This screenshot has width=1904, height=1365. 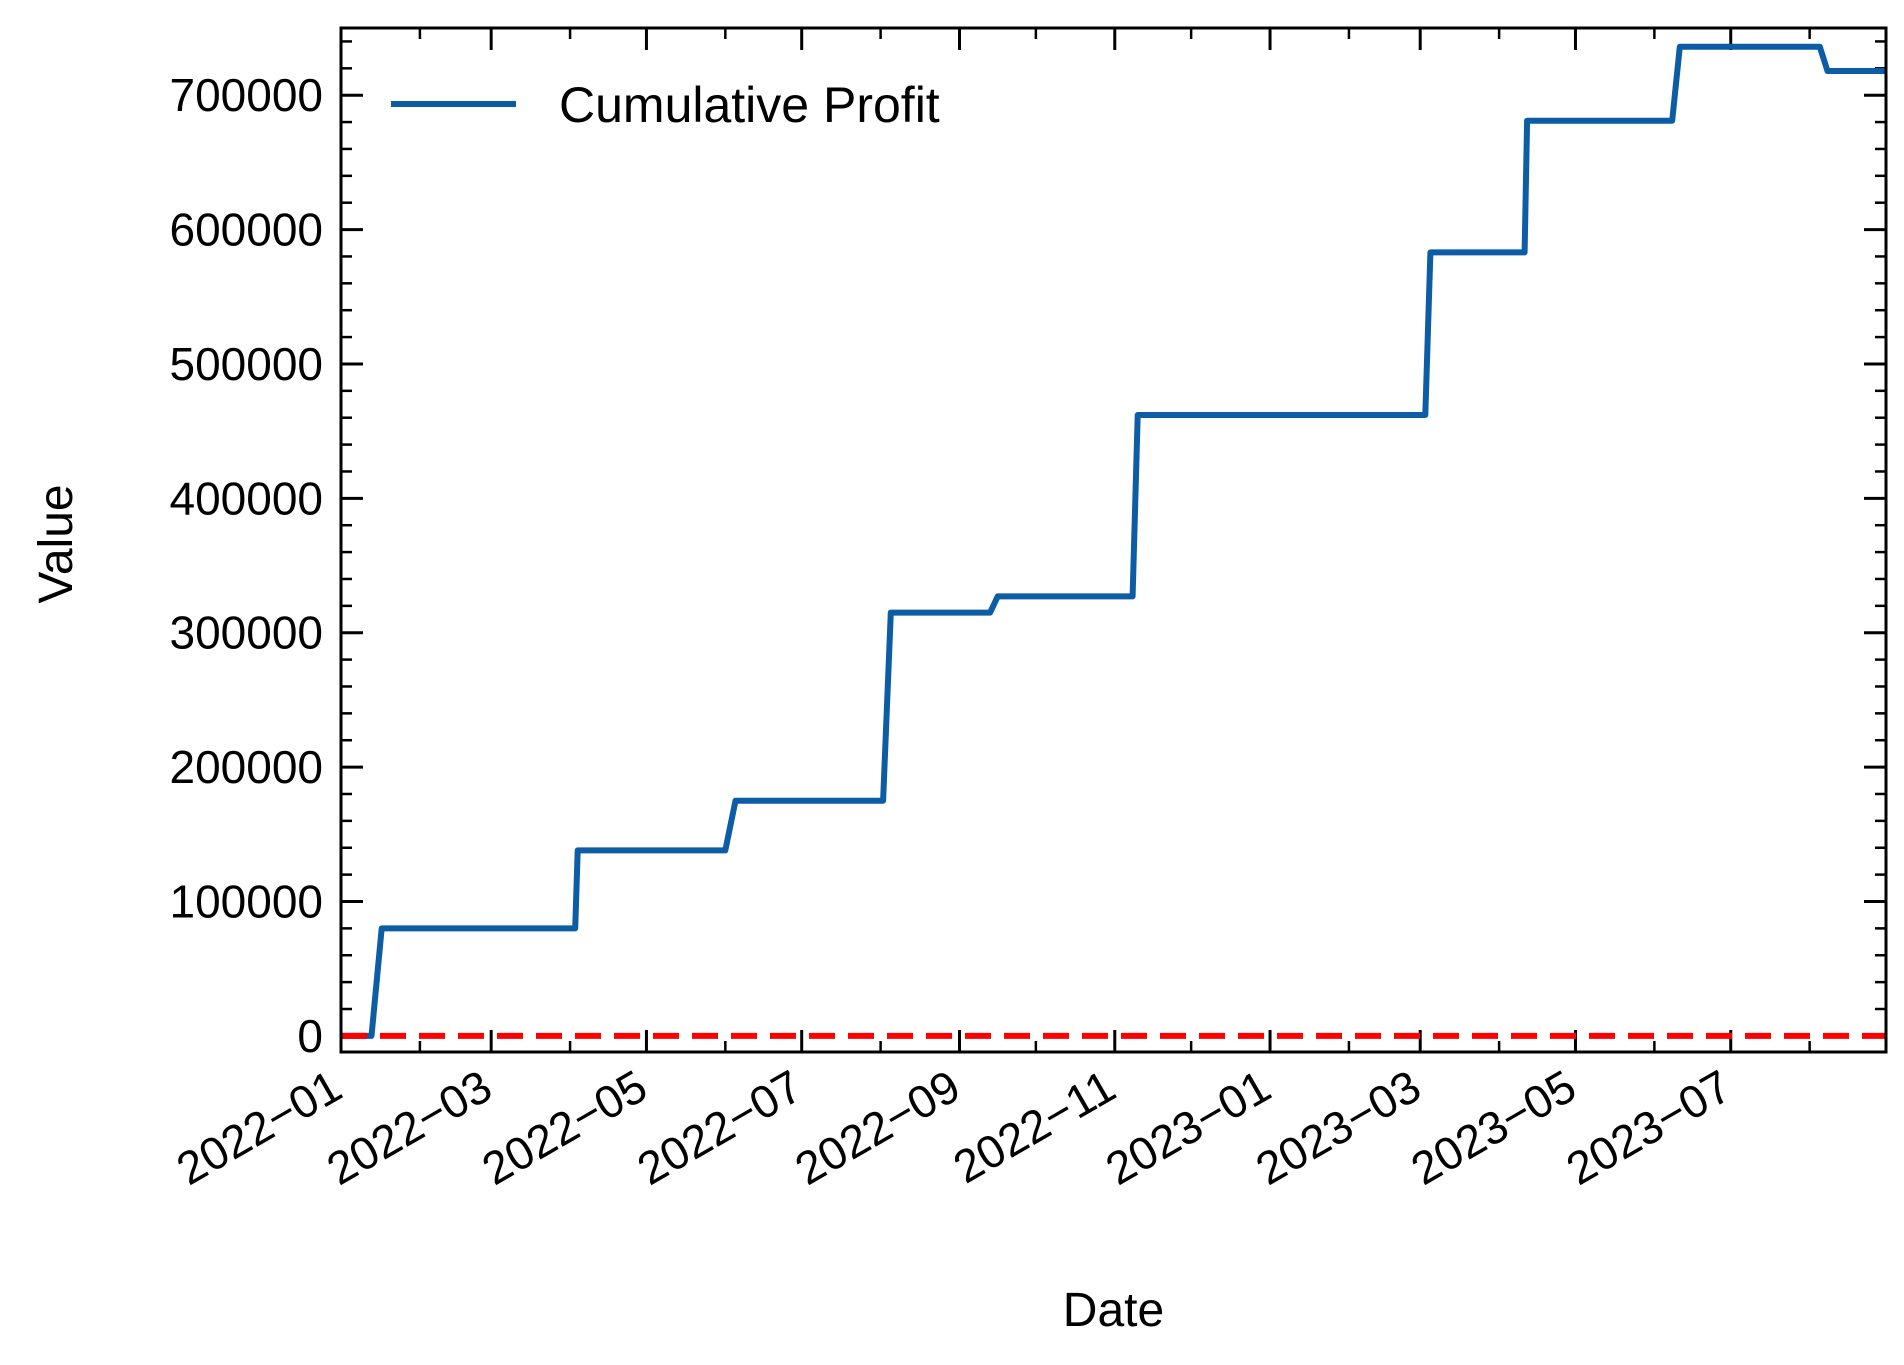 I want to click on x-axis-title: Date, so click(x=1113, y=1310).